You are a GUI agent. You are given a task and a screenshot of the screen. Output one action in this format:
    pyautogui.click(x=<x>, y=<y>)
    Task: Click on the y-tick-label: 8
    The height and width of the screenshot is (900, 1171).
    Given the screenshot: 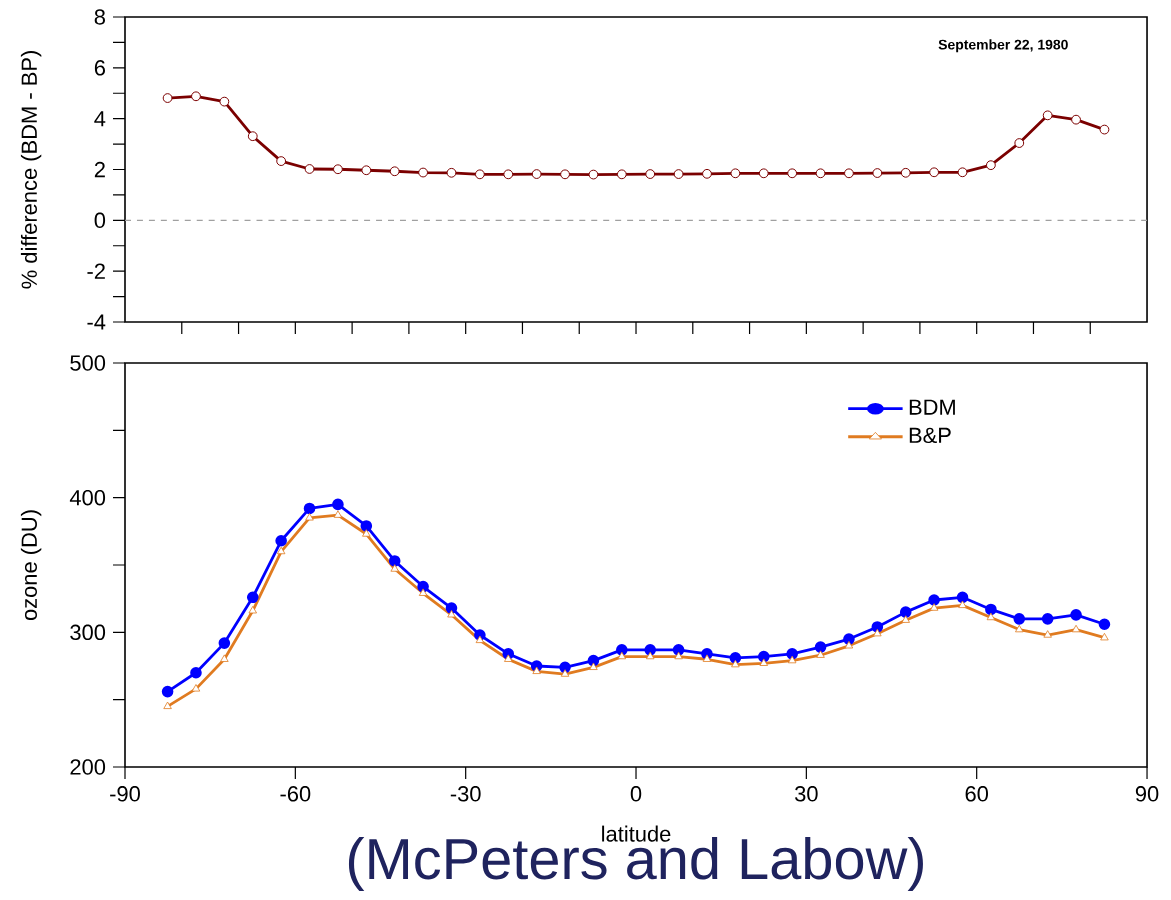 What is the action you would take?
    pyautogui.click(x=99, y=17)
    